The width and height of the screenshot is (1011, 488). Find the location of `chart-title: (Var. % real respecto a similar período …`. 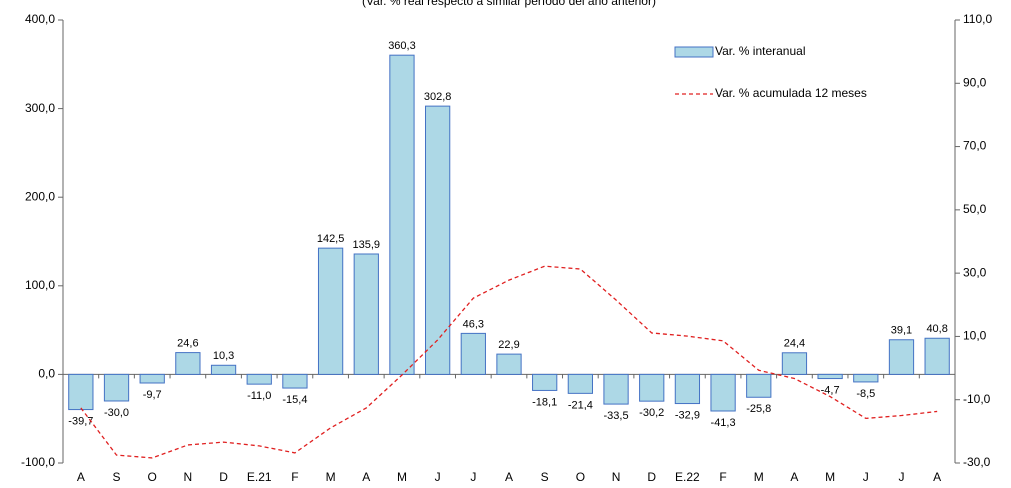

chart-title: (Var. % real respecto a similar período … is located at coordinates (509, 4).